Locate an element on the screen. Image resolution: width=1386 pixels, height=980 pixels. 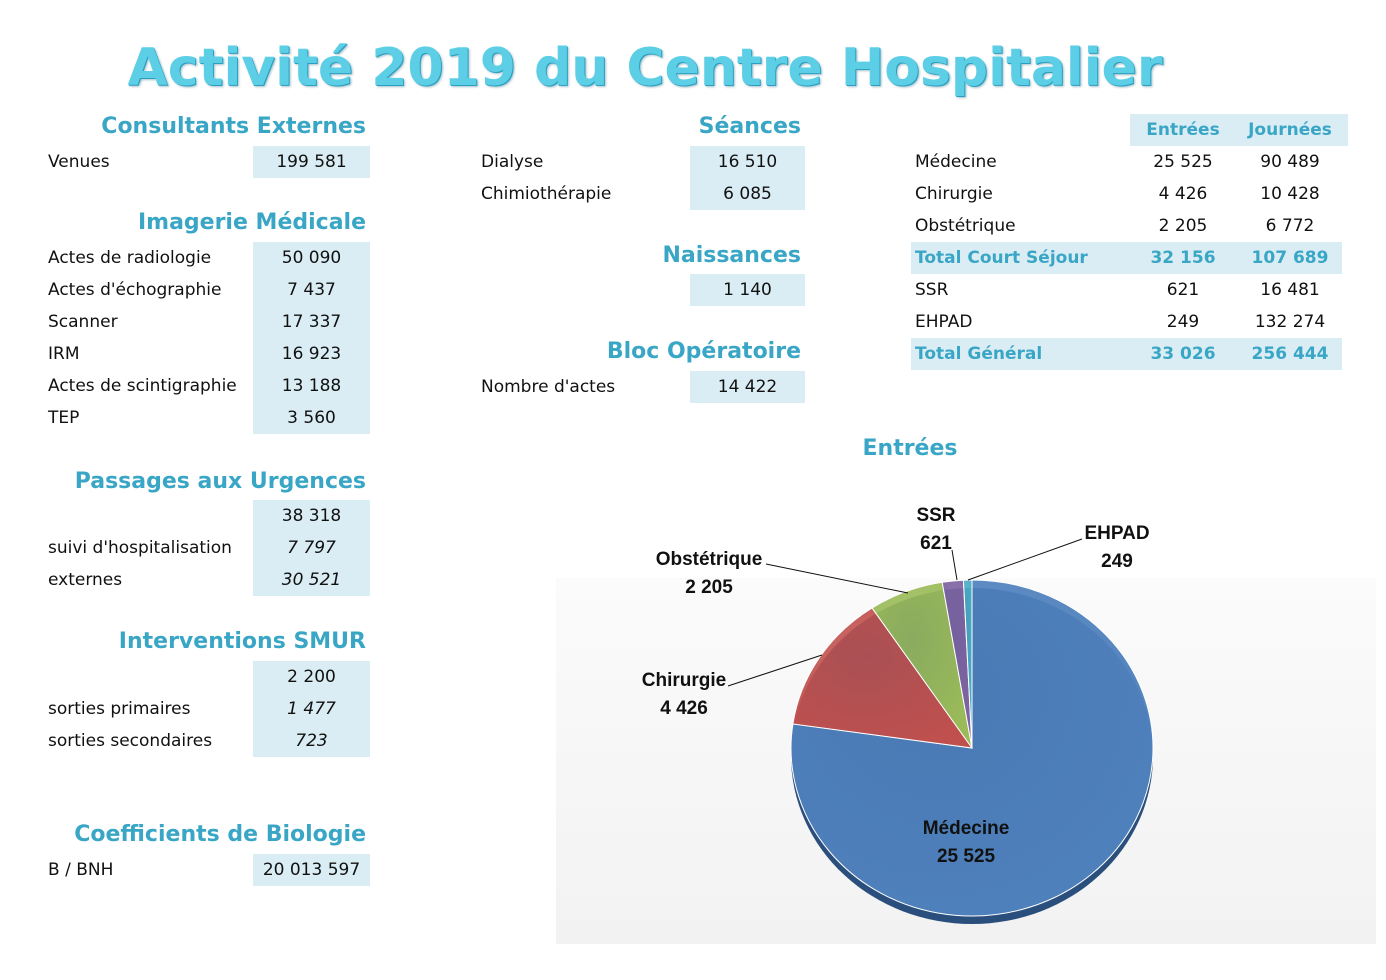
table-cell-journees: 90 489 is located at coordinates (1290, 162).